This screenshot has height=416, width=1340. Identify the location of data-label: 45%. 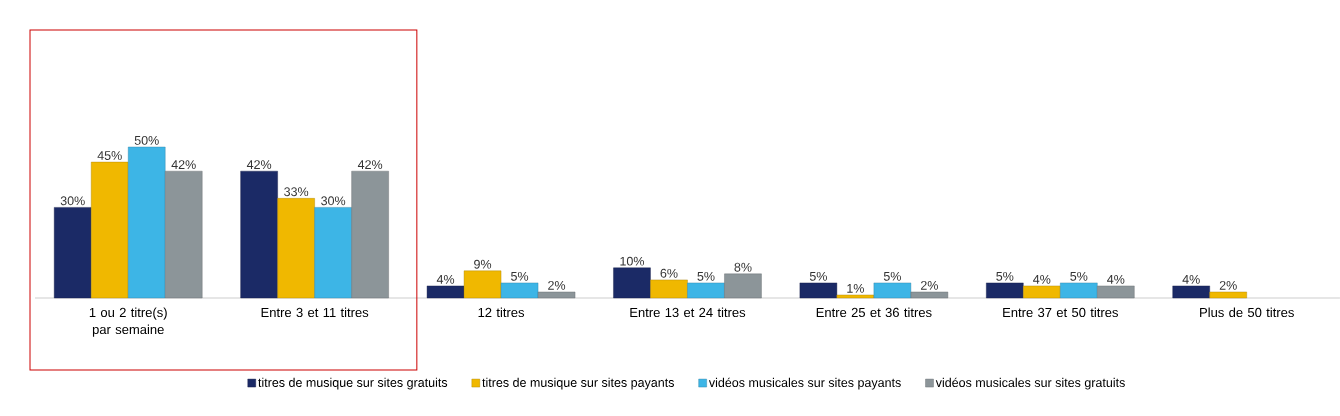
(109, 155).